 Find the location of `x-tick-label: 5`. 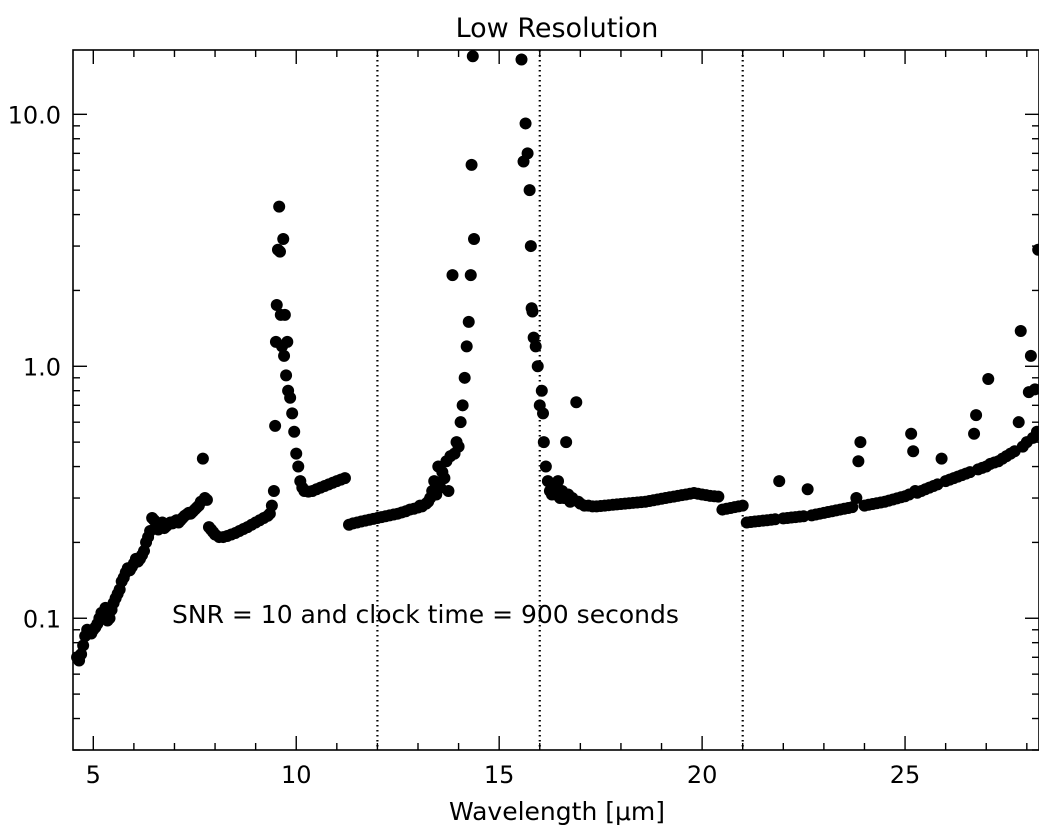

x-tick-label: 5 is located at coordinates (93, 775).